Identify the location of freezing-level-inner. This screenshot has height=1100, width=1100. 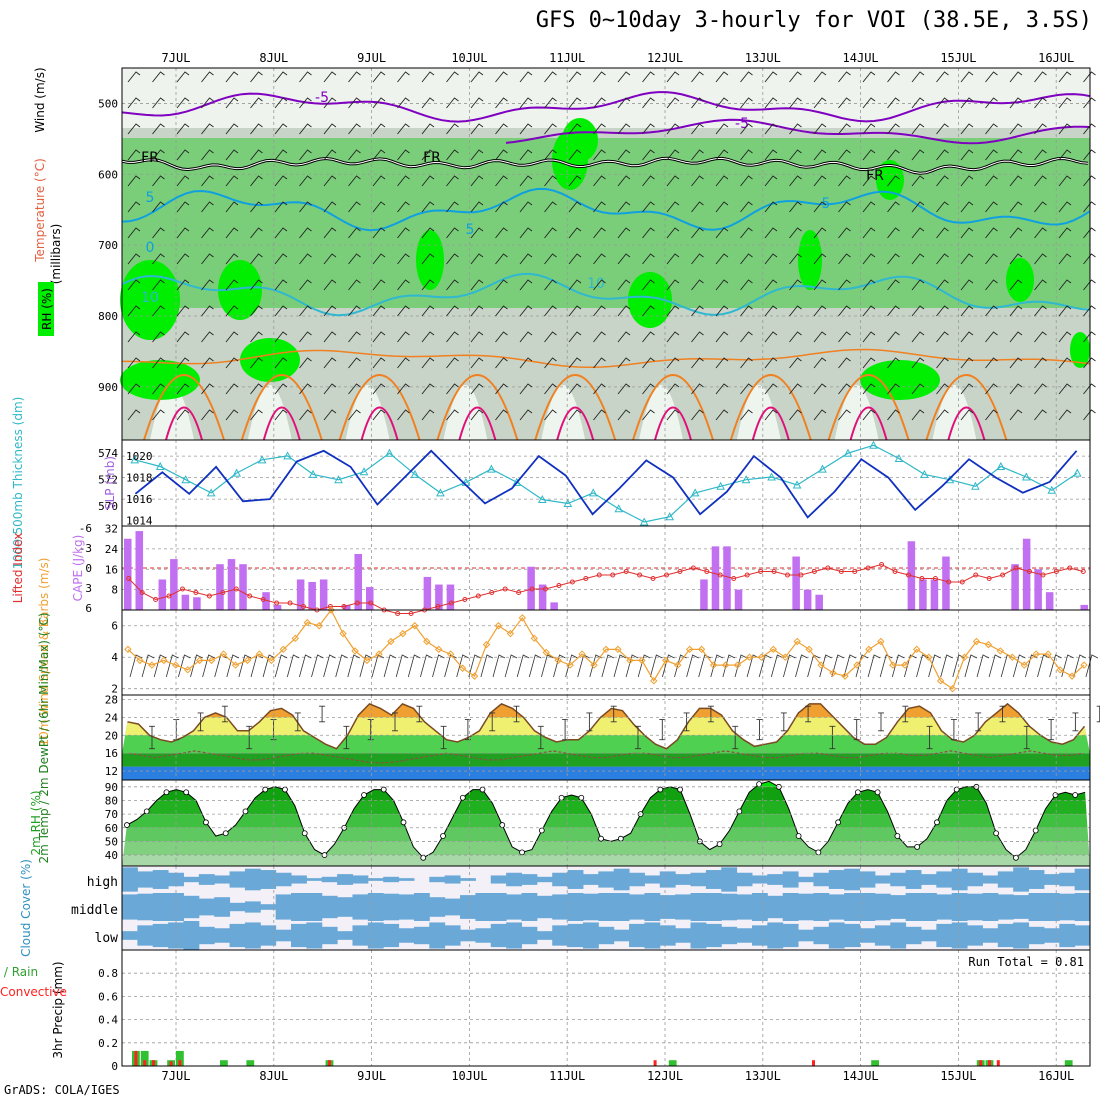
(605, 165).